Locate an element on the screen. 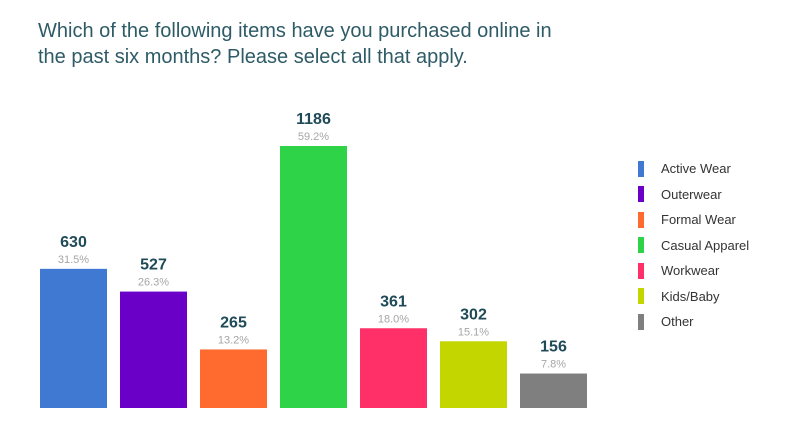 The height and width of the screenshot is (443, 785). value-label-other: 156 is located at coordinates (553, 347).